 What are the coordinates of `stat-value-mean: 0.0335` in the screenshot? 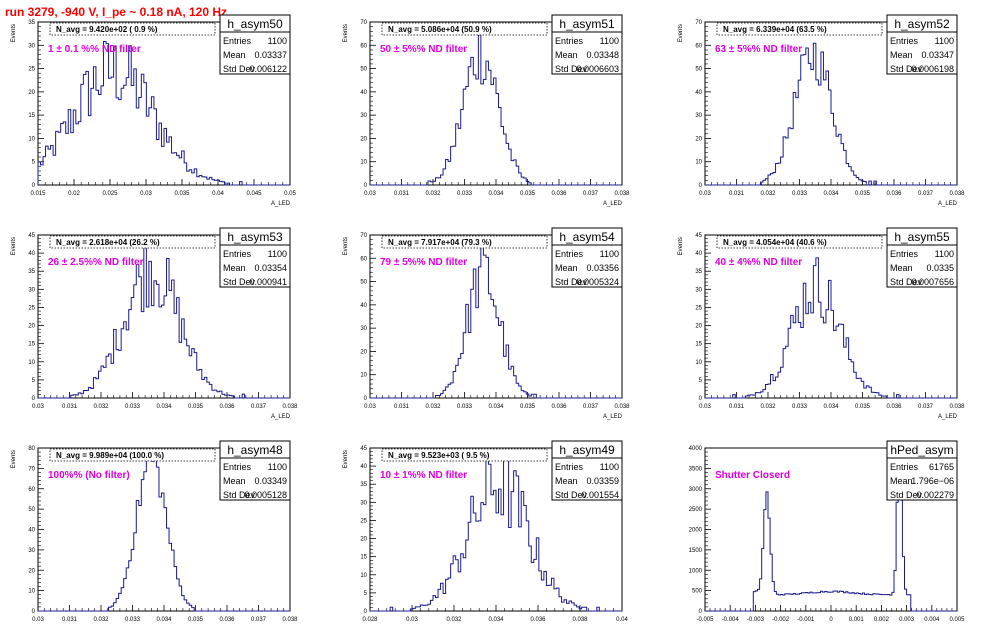 It's located at (940, 268).